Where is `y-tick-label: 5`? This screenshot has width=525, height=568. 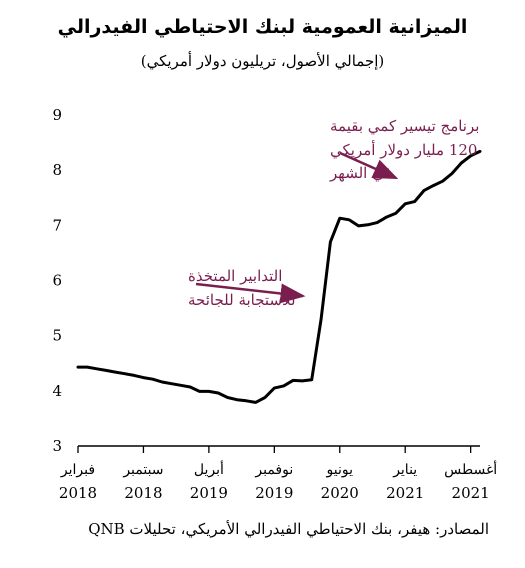
y-tick-label: 5 is located at coordinates (57, 336).